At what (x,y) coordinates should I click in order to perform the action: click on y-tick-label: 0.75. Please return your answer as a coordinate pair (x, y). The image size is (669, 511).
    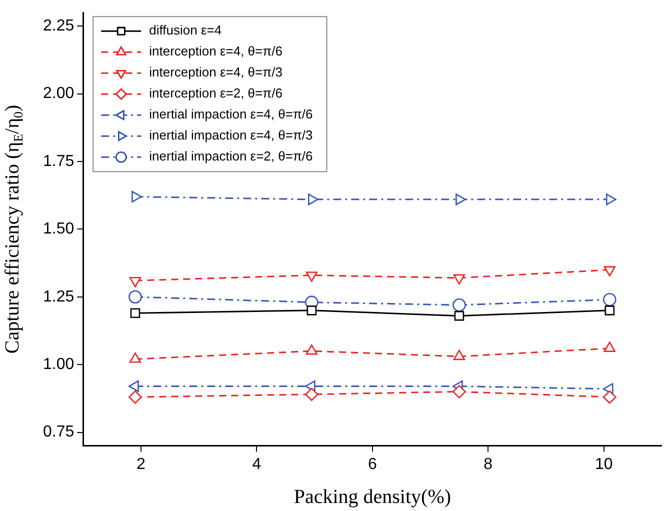
    Looking at the image, I should click on (58, 432).